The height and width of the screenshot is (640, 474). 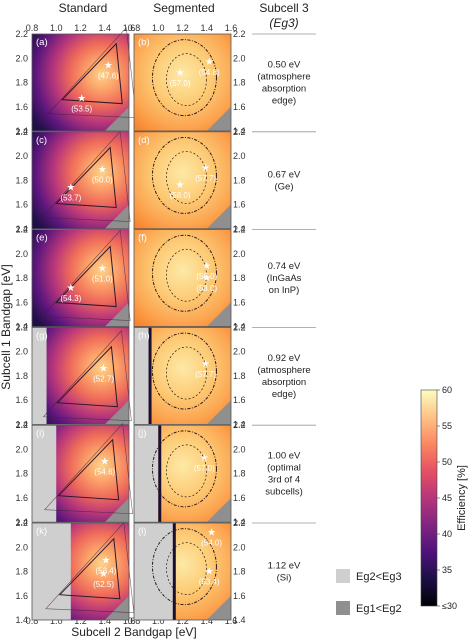 I want to click on panel-standard: (e)★(51.0)★(54.3), so click(x=81, y=278).